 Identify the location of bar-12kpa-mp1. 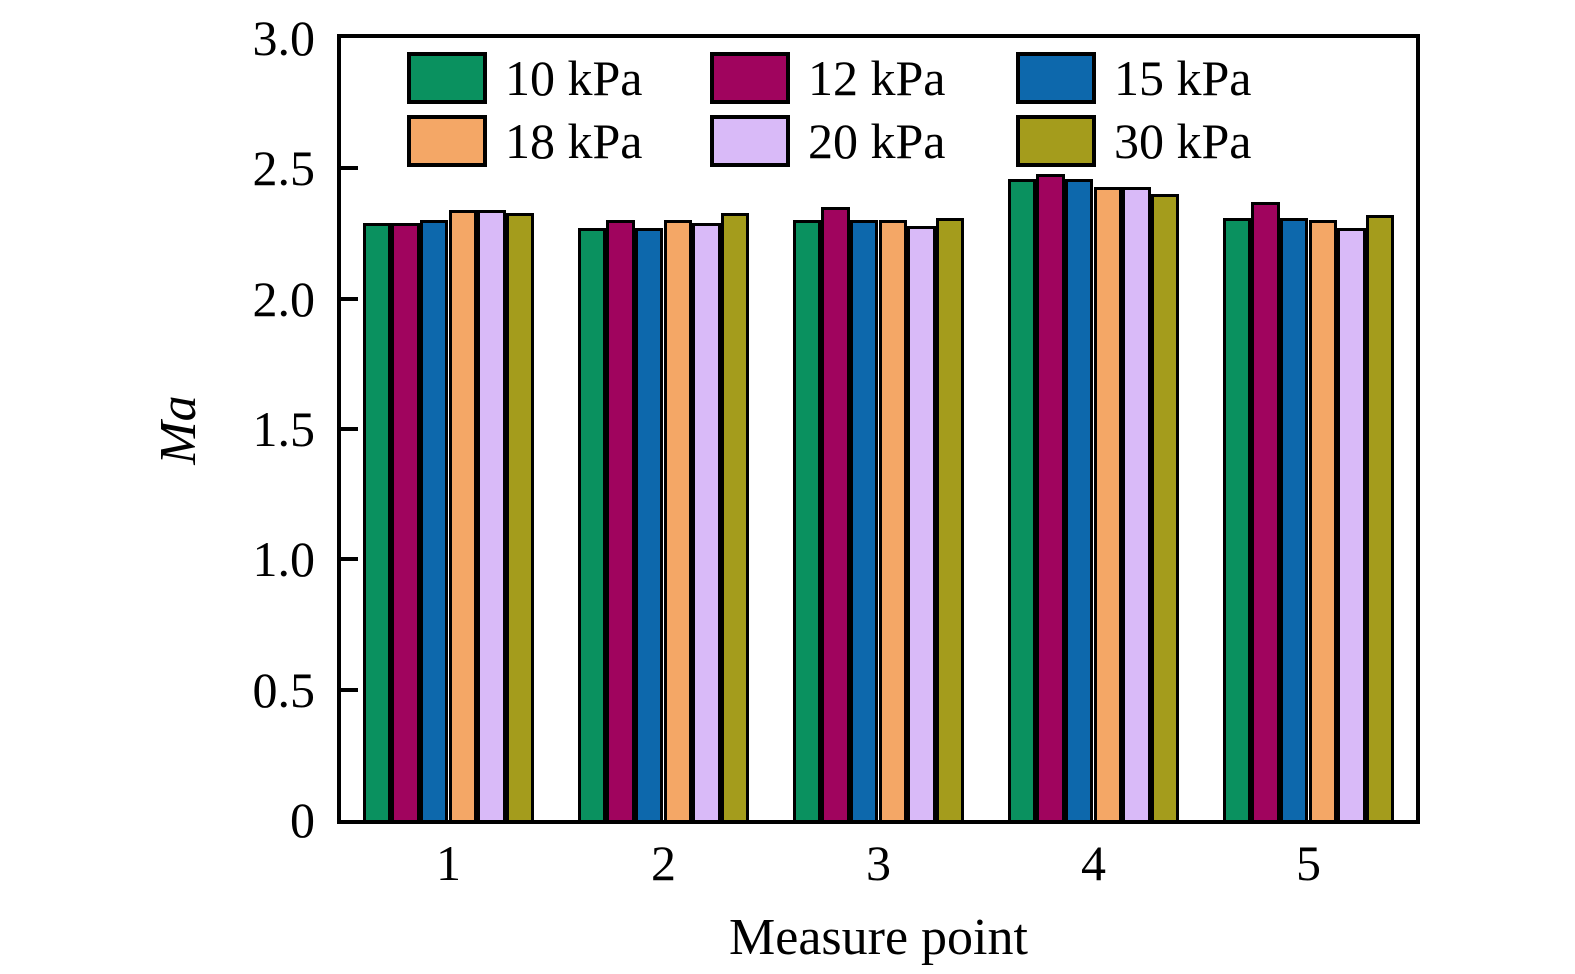
(405, 521).